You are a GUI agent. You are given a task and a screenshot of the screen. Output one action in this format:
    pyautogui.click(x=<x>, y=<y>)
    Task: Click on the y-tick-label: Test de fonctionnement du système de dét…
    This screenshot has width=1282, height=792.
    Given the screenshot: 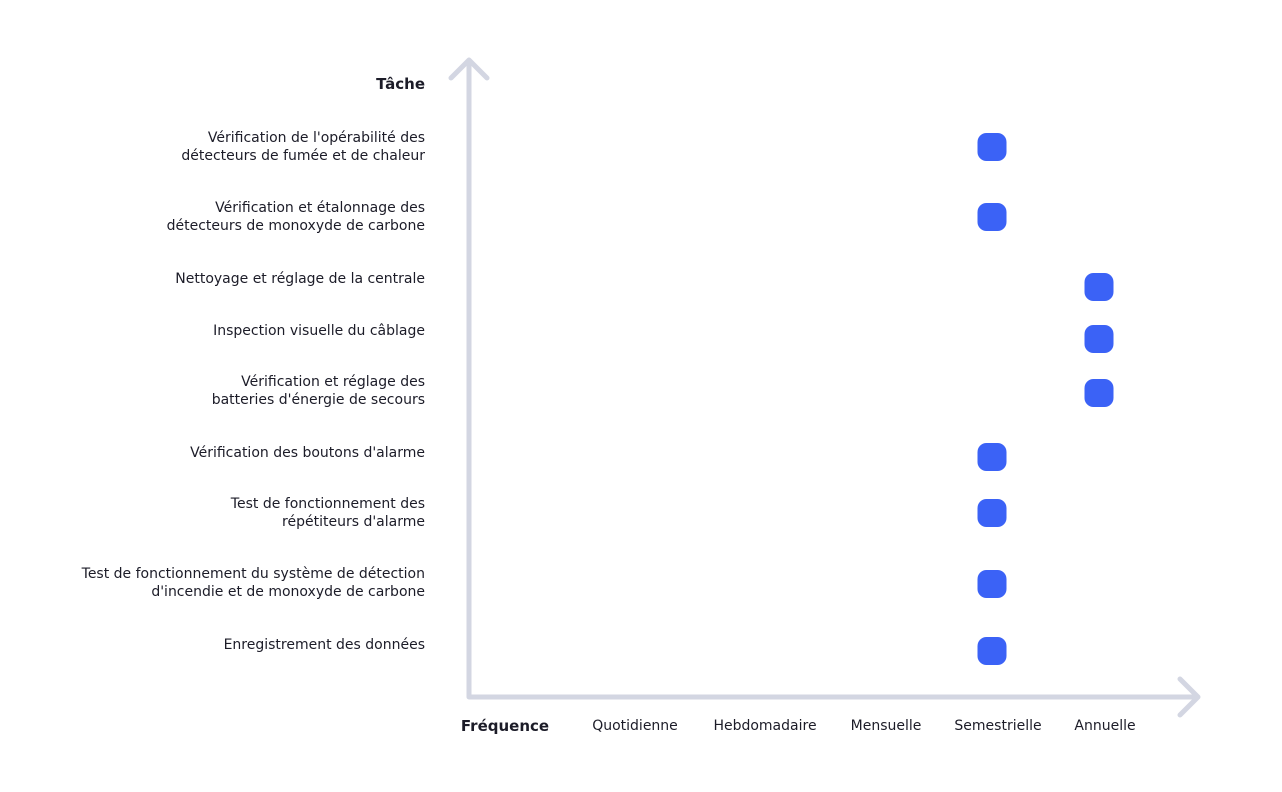 What is the action you would take?
    pyautogui.click(x=253, y=583)
    